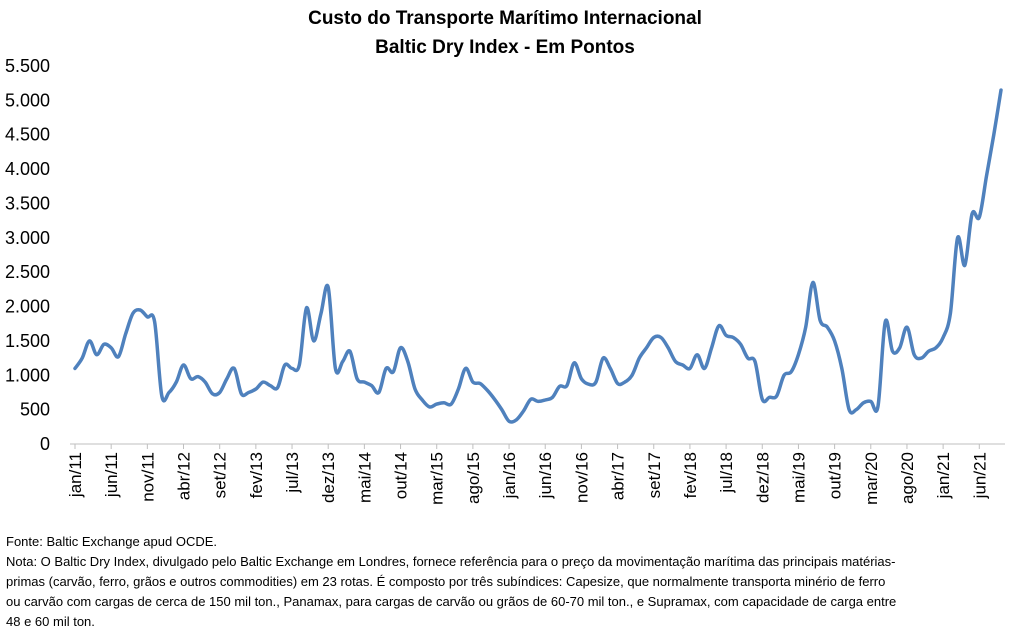 This screenshot has height=632, width=1014. Describe the element at coordinates (835, 475) in the screenshot. I see `x-tick-label: out/19` at that location.